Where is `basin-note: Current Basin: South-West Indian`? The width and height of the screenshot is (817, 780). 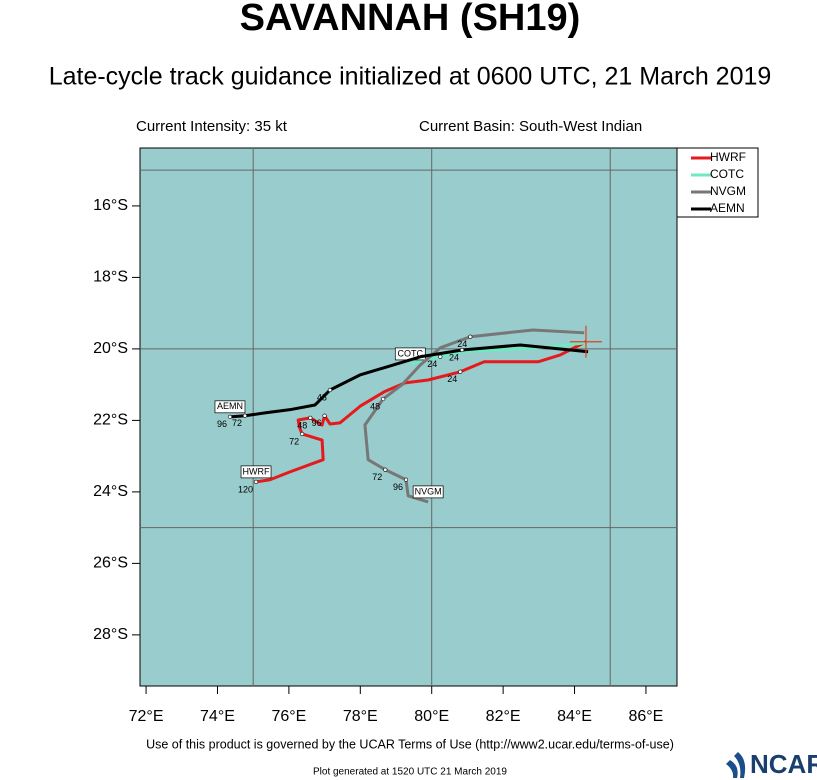 basin-note: Current Basin: South-West Indian is located at coordinates (530, 126).